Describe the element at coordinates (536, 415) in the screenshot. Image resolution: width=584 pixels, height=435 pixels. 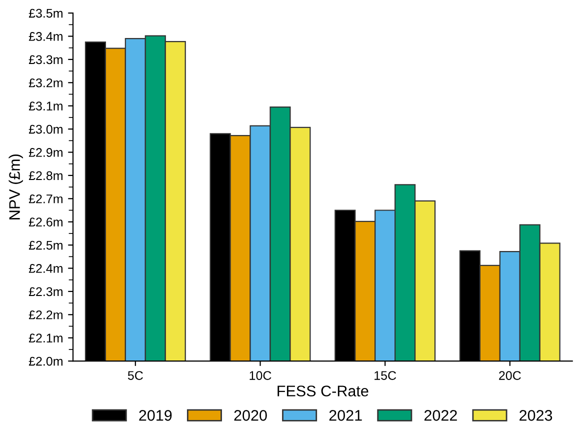
I see `legend-label: 2023` at that location.